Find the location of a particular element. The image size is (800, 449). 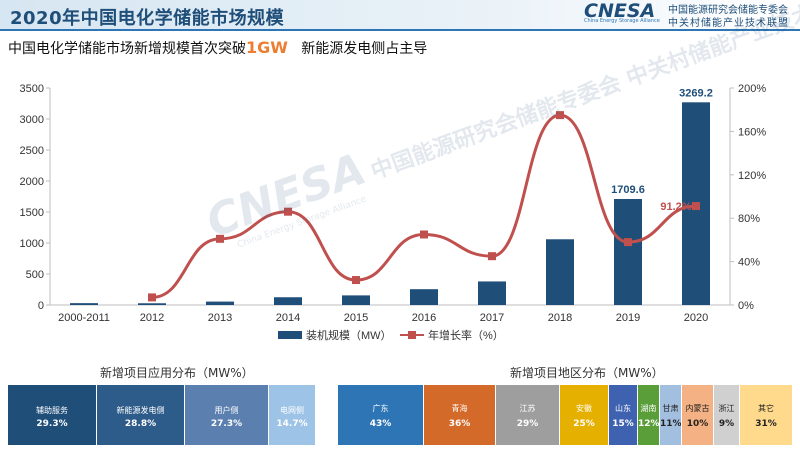

segment-value: 36% is located at coordinates (459, 424).